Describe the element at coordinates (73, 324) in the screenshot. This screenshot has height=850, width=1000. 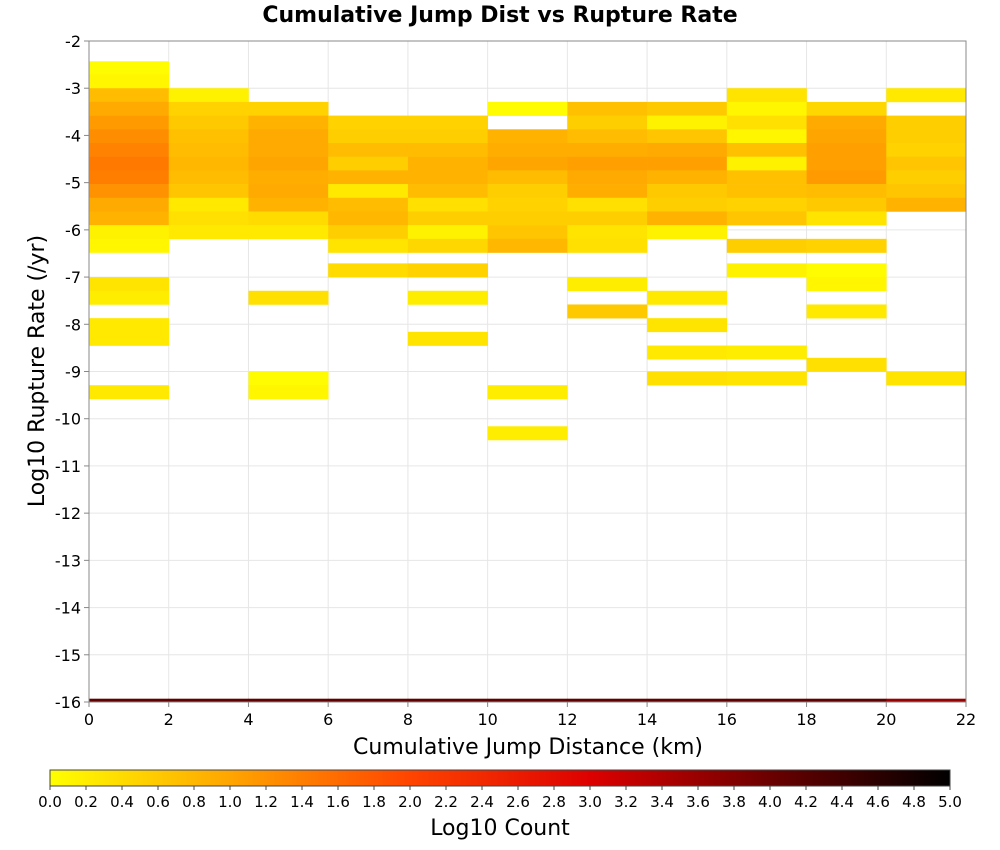
I see `y-tick-label: -8` at that location.